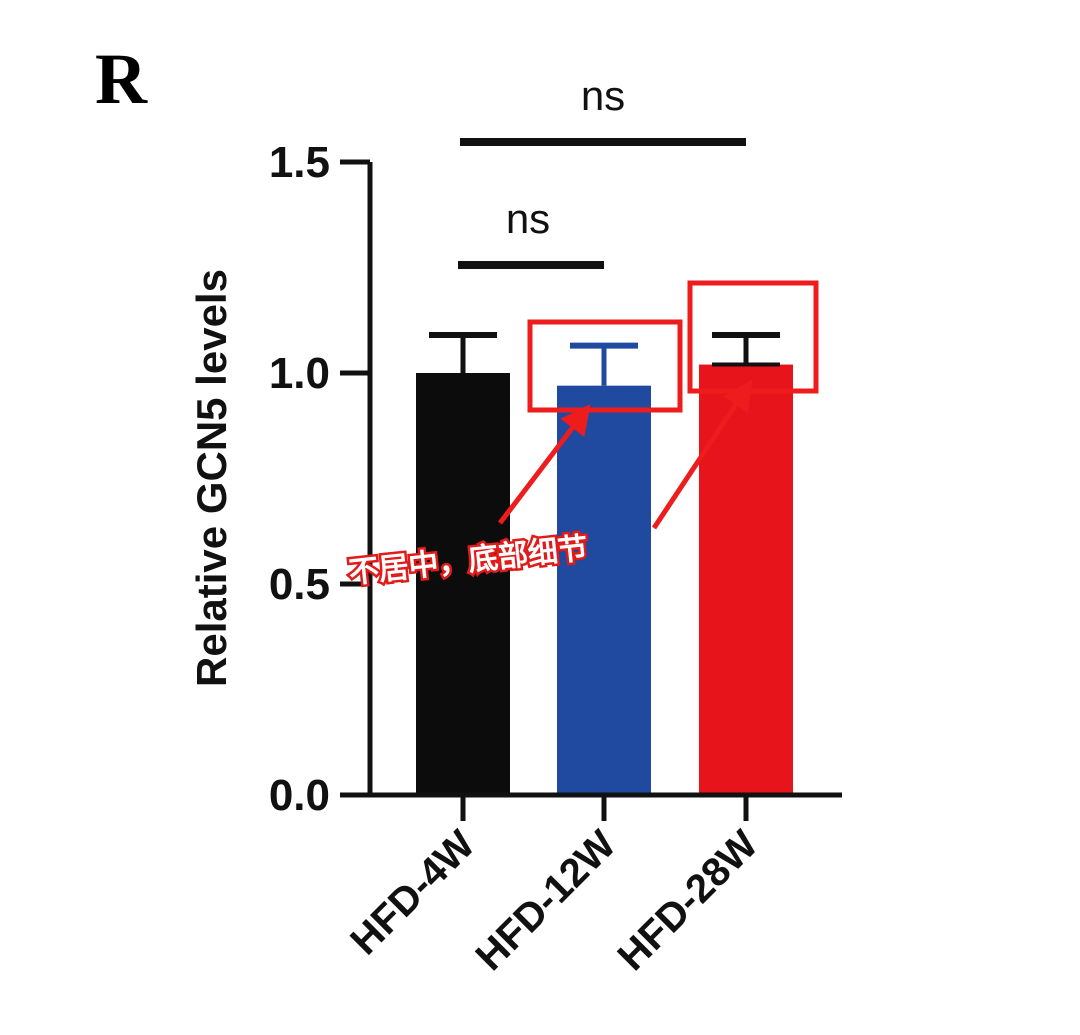 This screenshot has height=1035, width=1080. I want to click on annotation-arrow-hfd-12w, so click(544, 464).